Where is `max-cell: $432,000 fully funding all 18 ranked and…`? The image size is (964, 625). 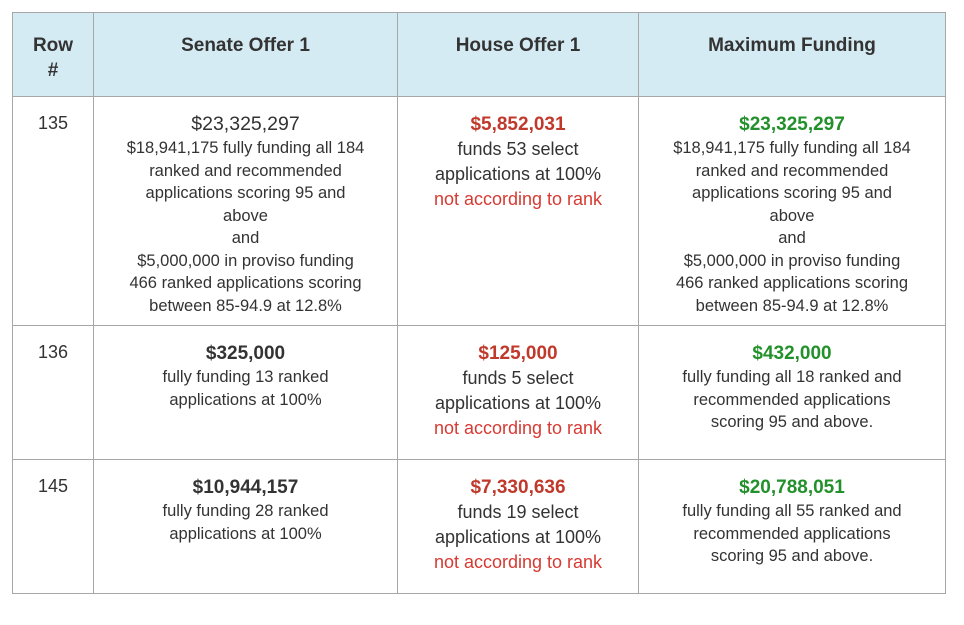 max-cell: $432,000 fully funding all 18 ranked and… is located at coordinates (792, 392).